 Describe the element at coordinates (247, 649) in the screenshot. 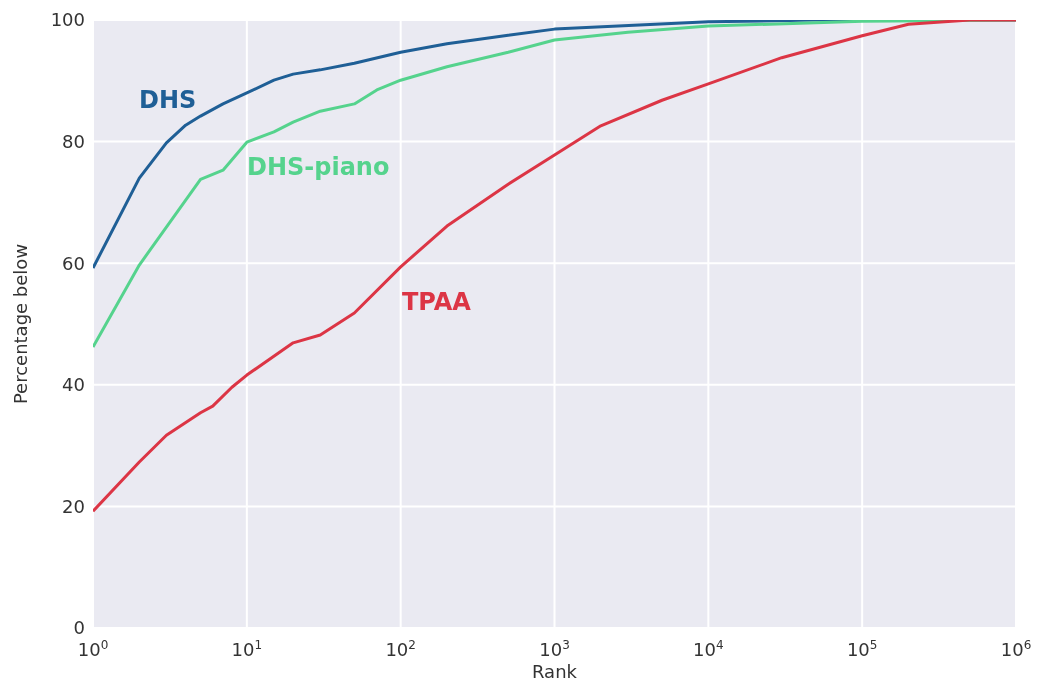

I see `x-tick-label: 10$^{1}$` at that location.